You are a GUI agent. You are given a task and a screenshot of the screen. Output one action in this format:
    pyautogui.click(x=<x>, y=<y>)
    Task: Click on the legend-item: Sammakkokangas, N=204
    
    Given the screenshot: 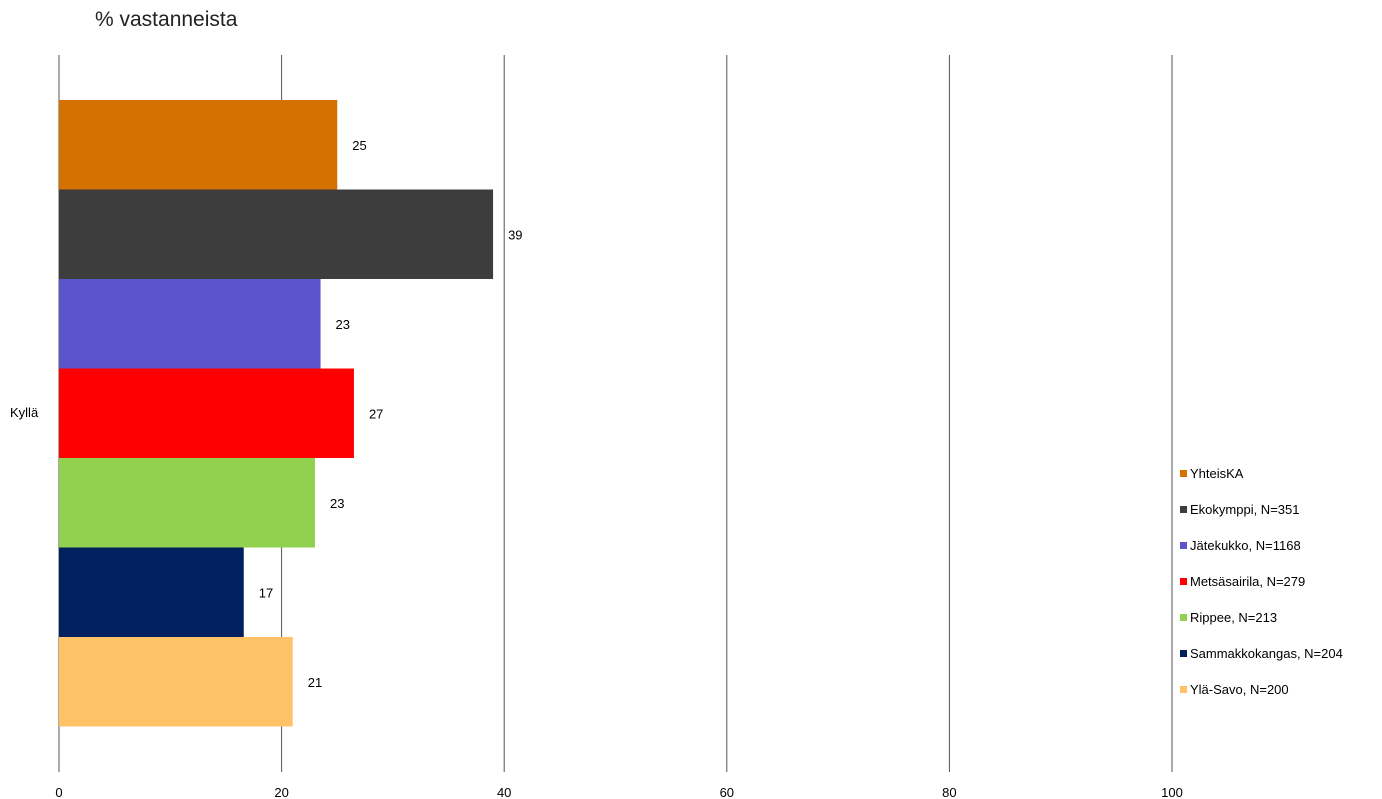 What is the action you would take?
    pyautogui.click(x=1280, y=653)
    